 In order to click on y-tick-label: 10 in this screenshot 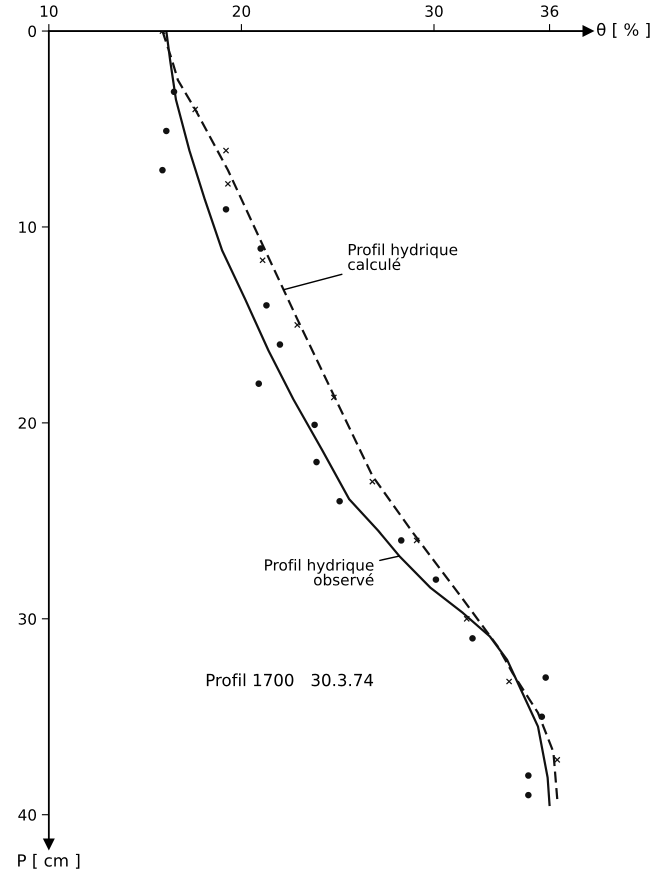, I will do `click(27, 227)`.